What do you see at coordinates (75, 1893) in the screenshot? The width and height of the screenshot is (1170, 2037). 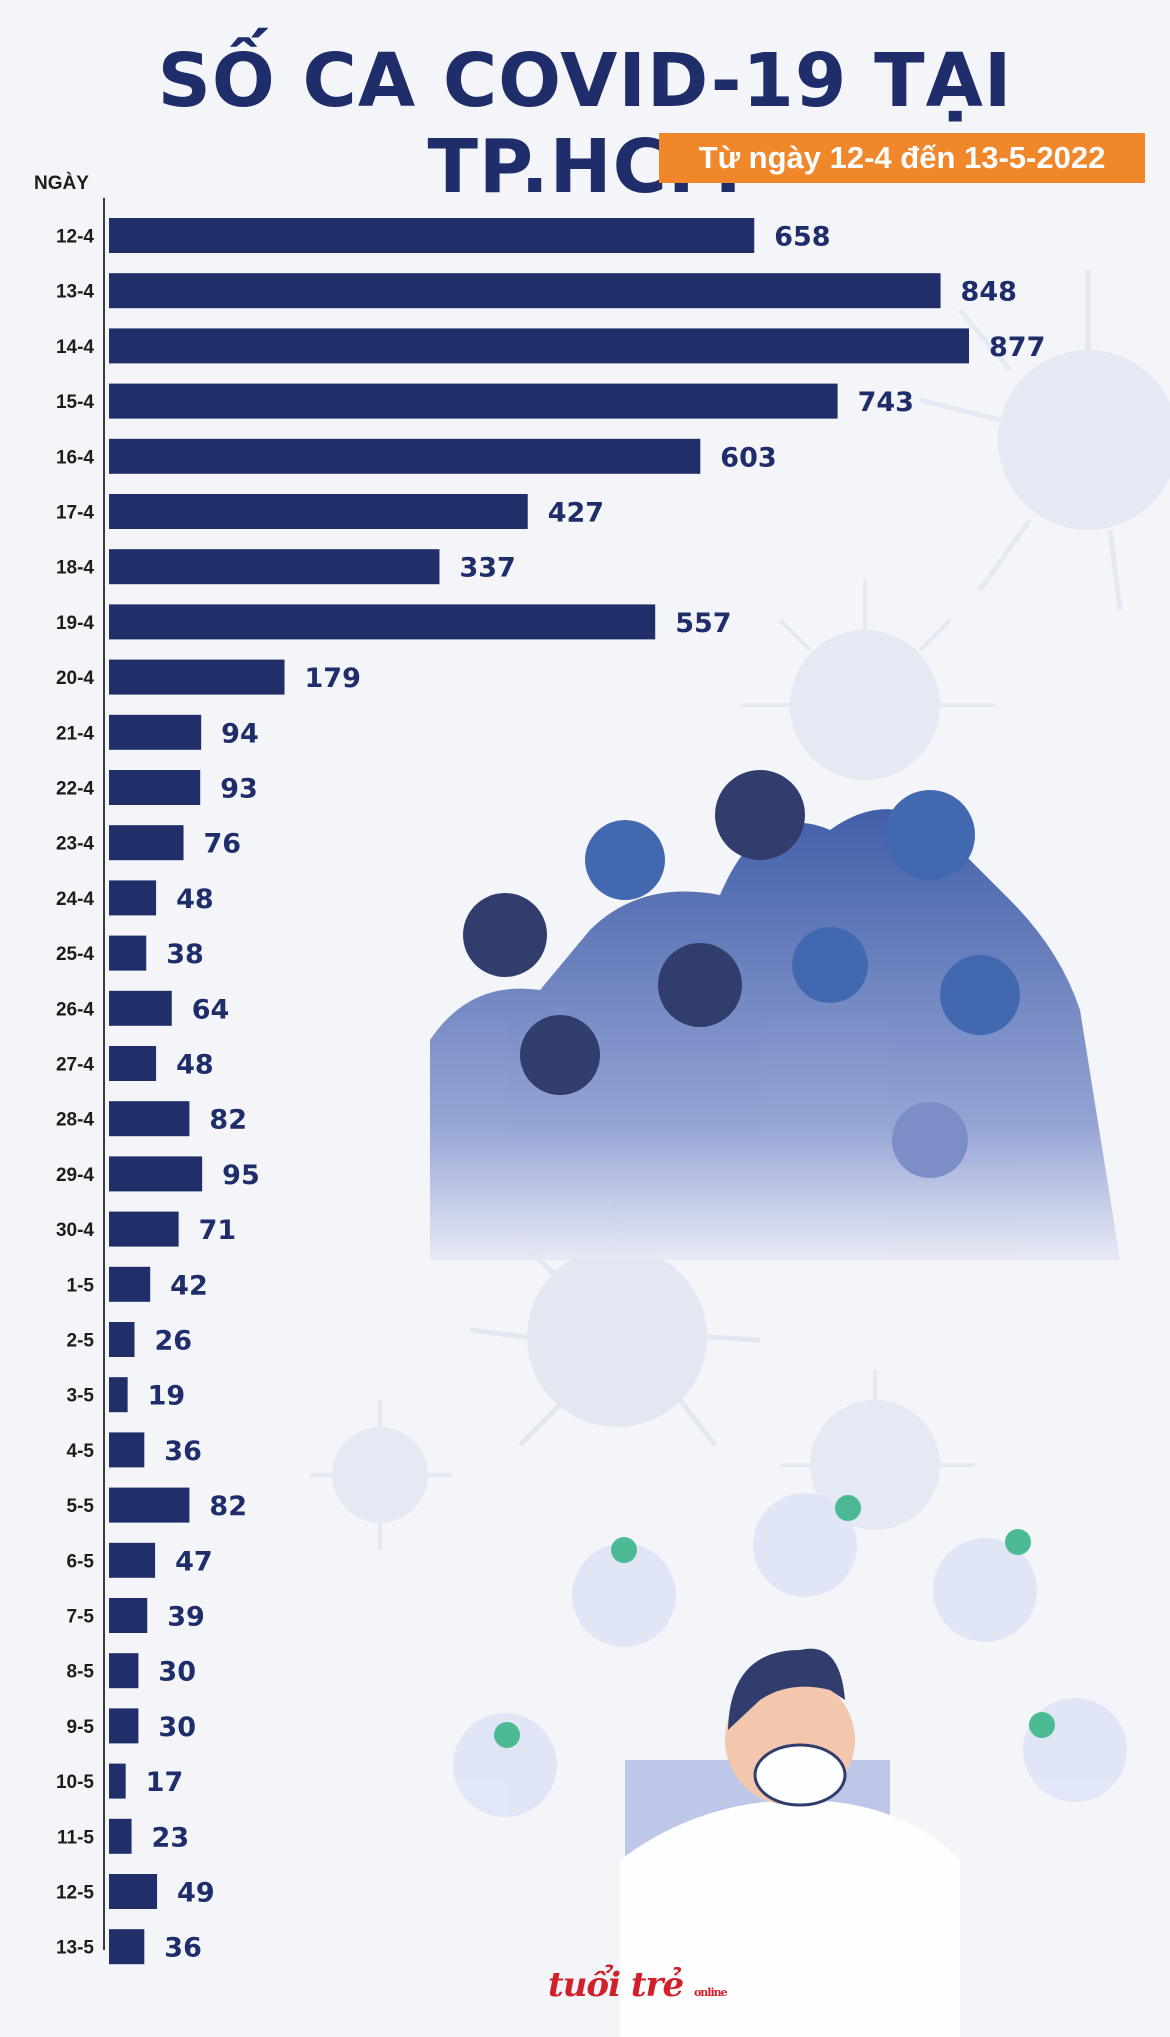 I see `category-label: 12-5` at bounding box center [75, 1893].